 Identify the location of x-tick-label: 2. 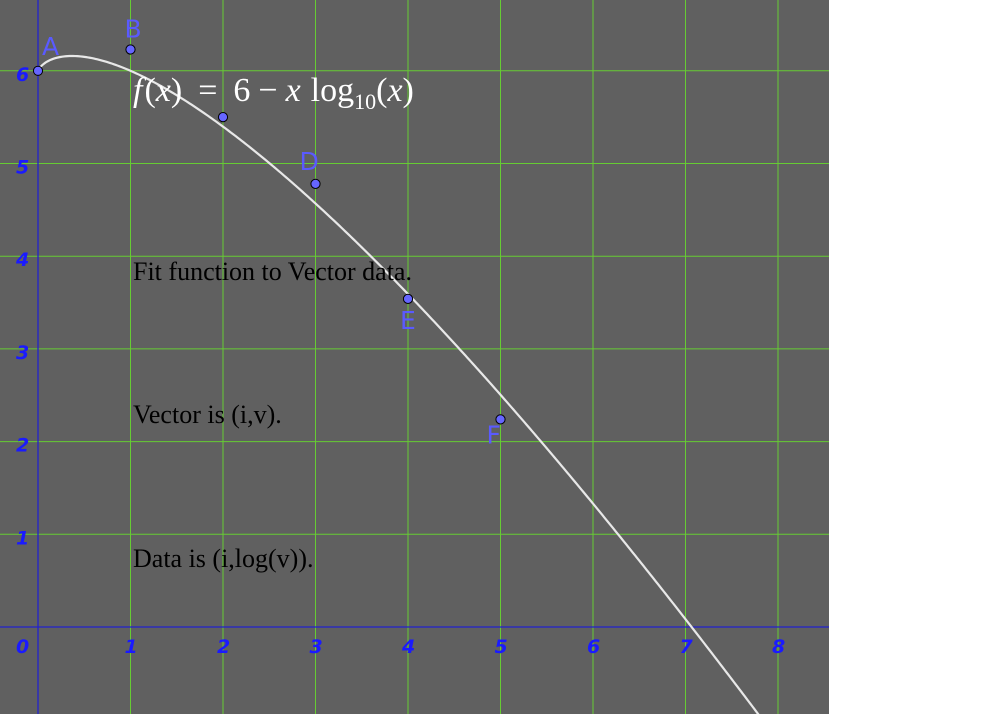
(223, 647).